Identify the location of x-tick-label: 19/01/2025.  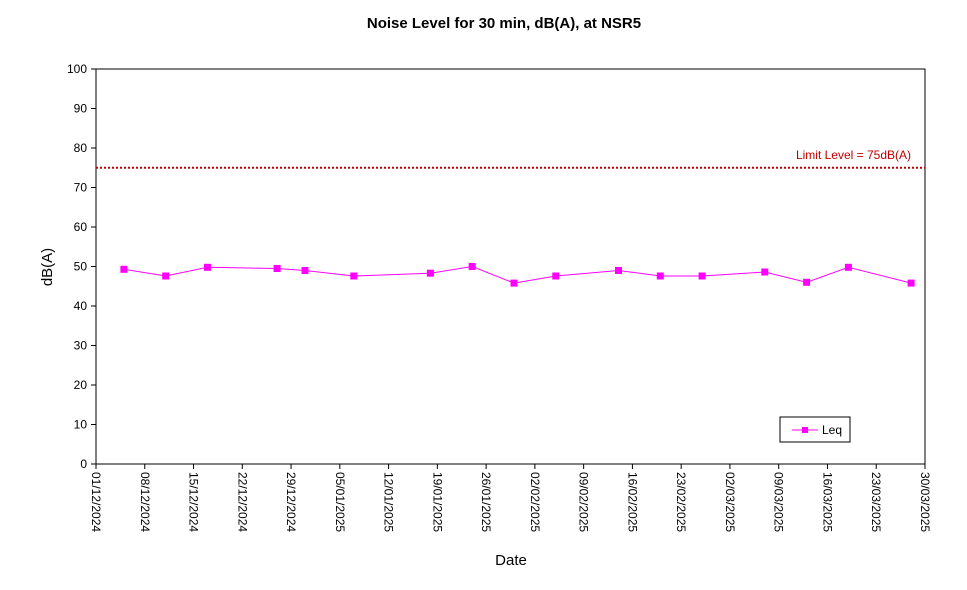
(437, 502).